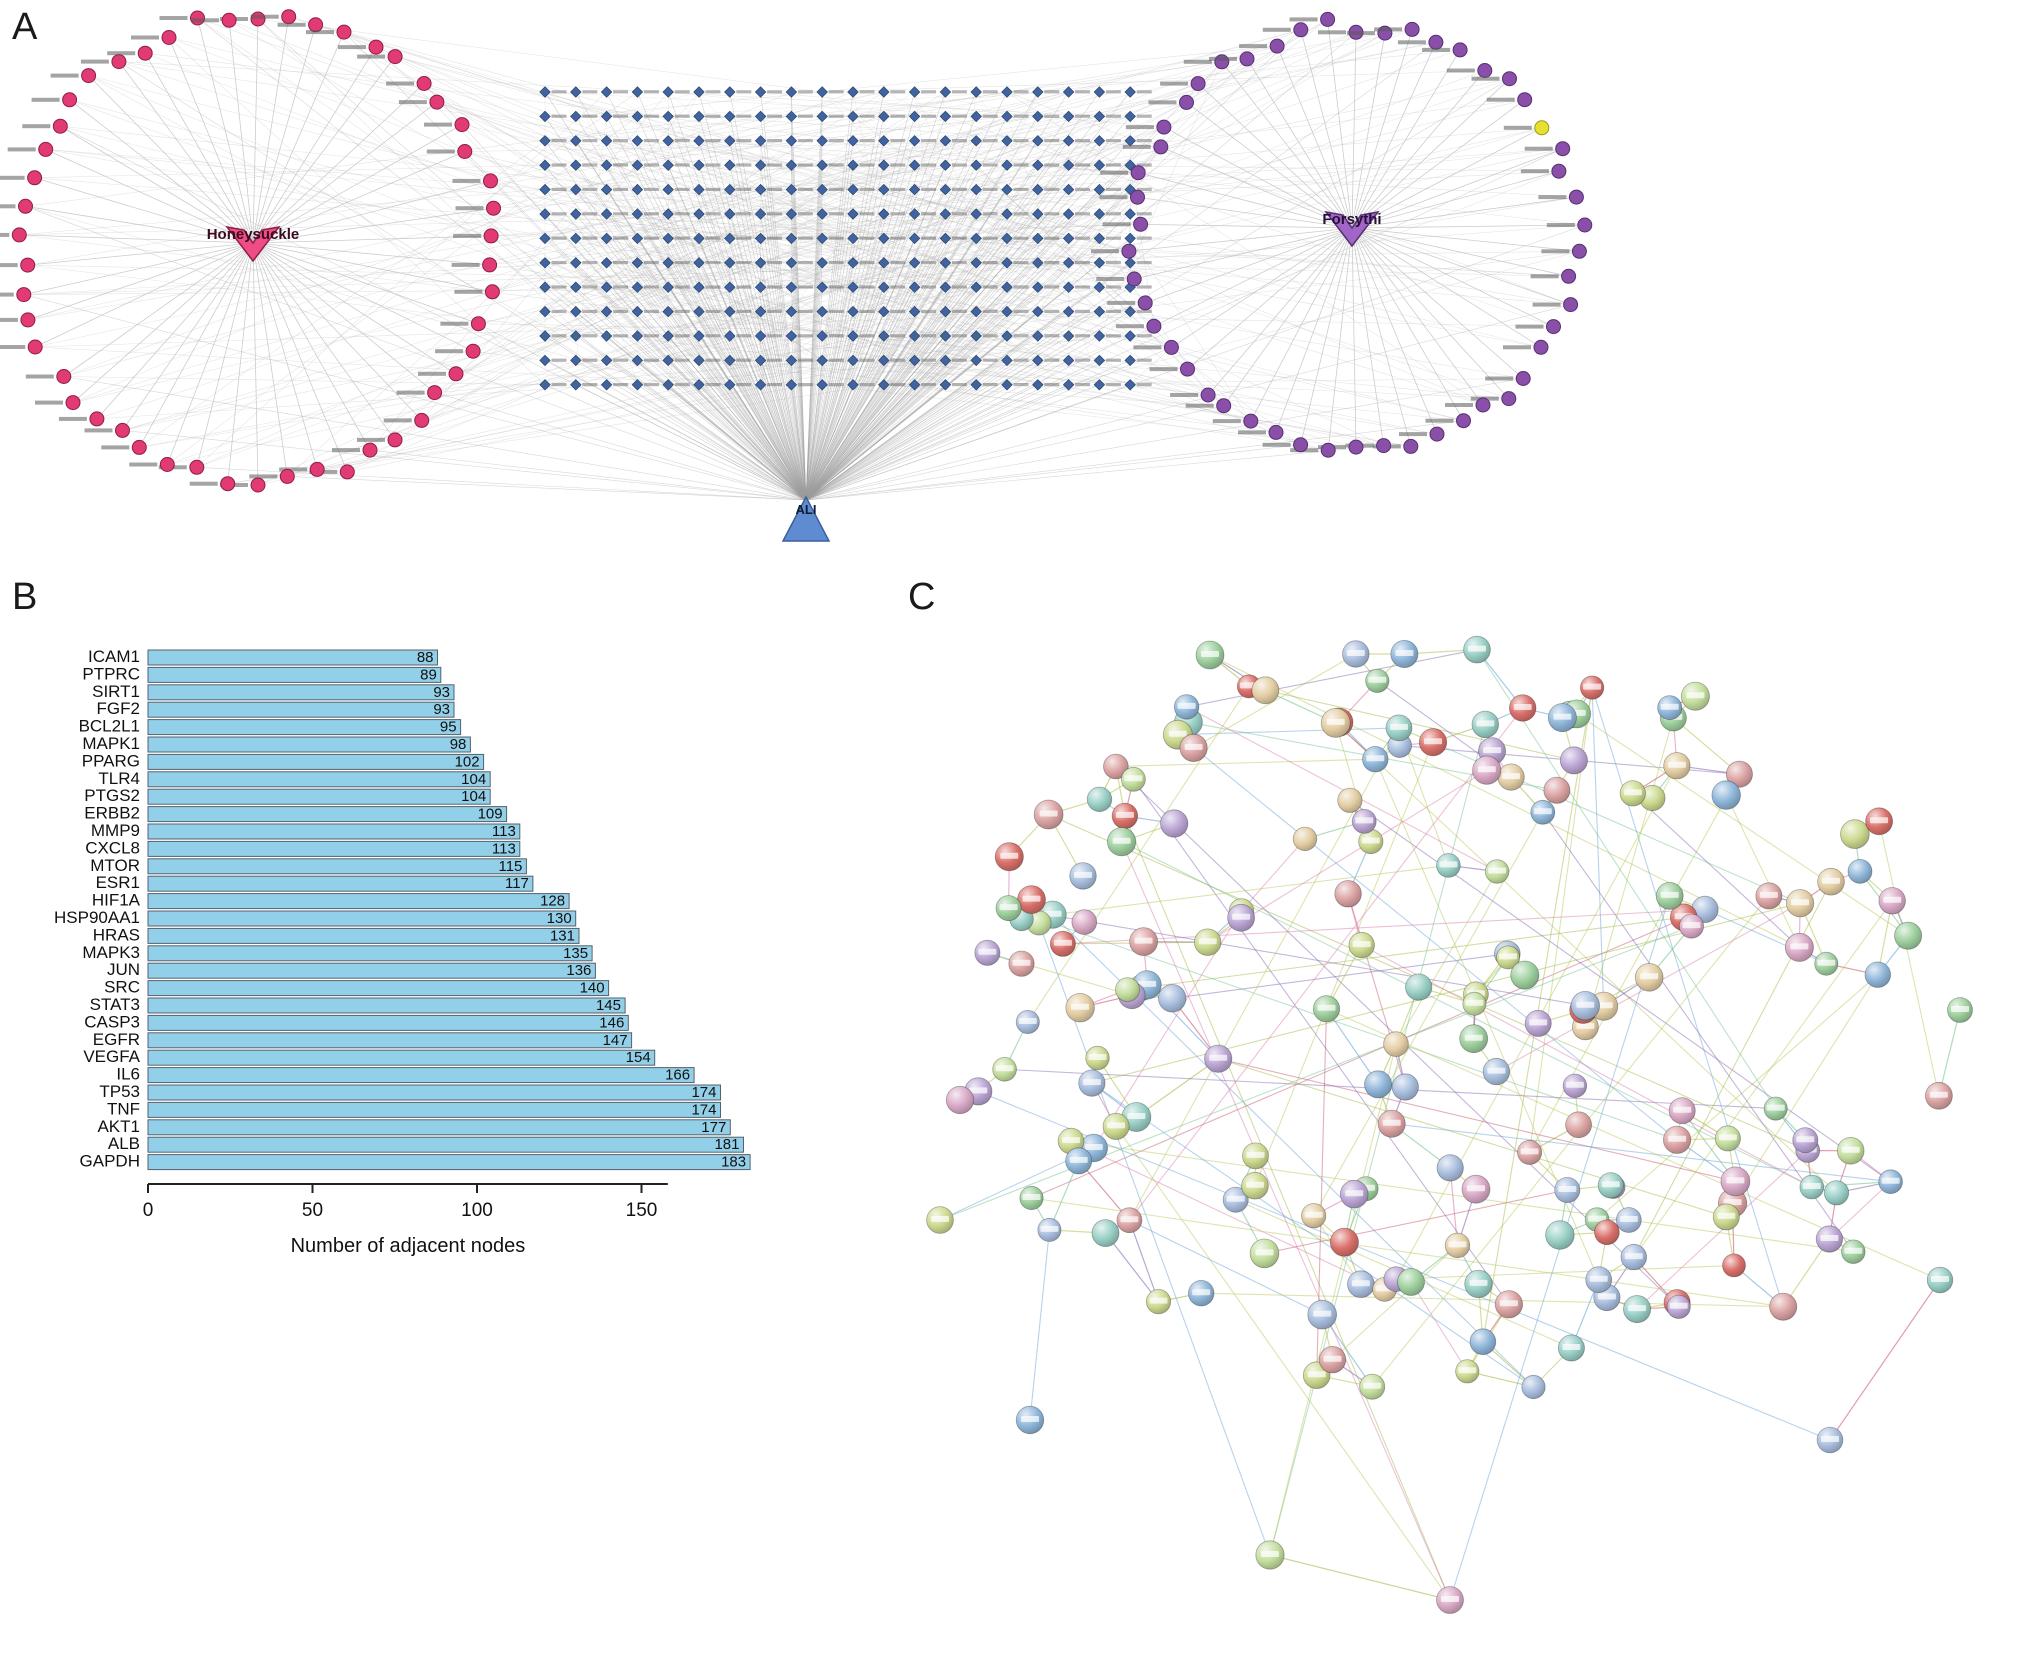  Describe the element at coordinates (312, 1210) in the screenshot. I see `x-tick-label: 50` at that location.